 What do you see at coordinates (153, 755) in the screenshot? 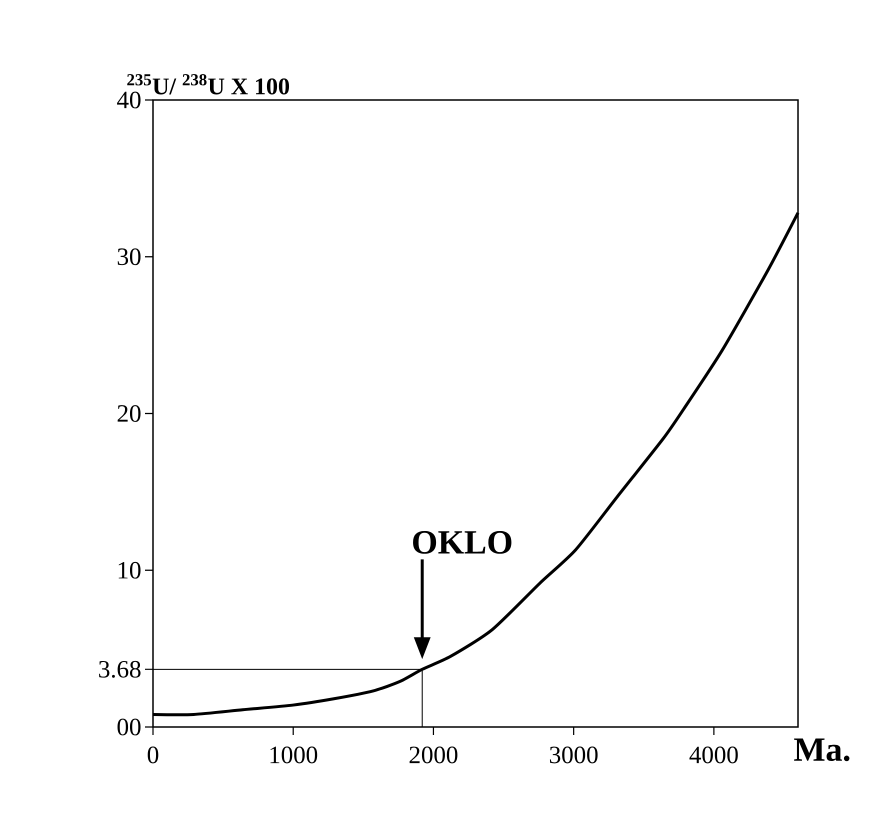
I see `x-tick-label: 0` at bounding box center [153, 755].